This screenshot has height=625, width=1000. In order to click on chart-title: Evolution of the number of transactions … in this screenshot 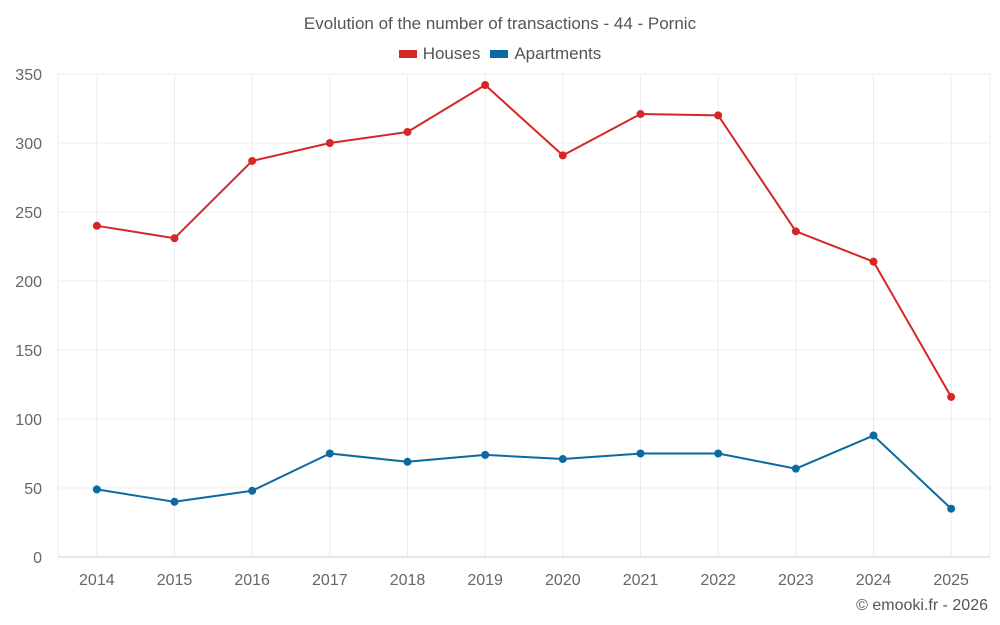, I will do `click(500, 23)`.